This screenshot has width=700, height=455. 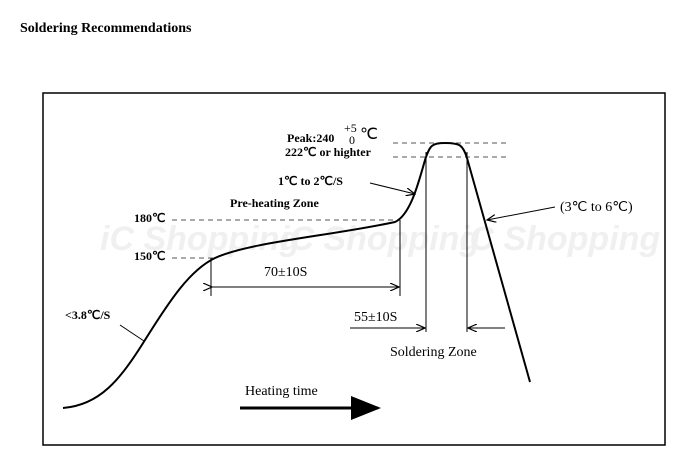 What do you see at coordinates (274, 203) in the screenshot?
I see `preheat-zone-label: Pre-heating Zone` at bounding box center [274, 203].